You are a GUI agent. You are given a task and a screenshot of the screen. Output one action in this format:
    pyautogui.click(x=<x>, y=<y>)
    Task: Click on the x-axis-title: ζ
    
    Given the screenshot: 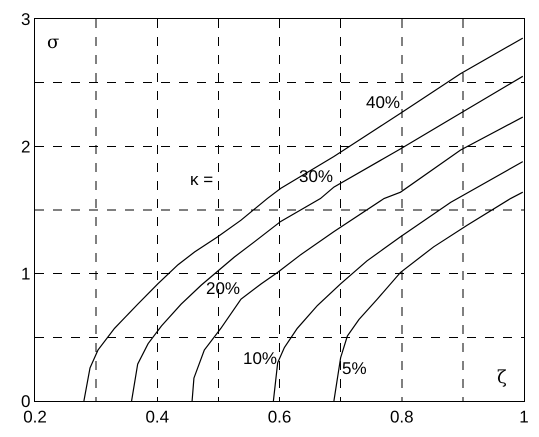 What is the action you would take?
    pyautogui.click(x=502, y=377)
    